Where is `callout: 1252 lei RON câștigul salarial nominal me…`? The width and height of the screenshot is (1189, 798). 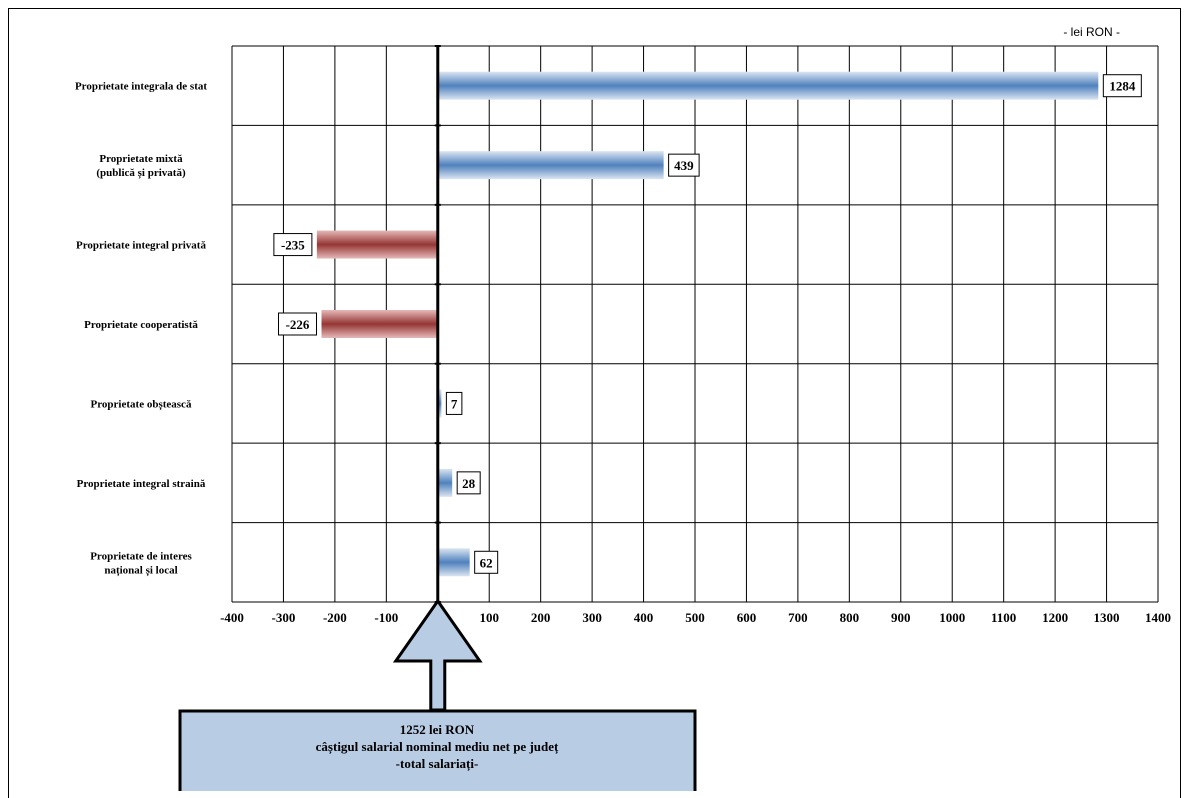 callout: 1252 lei RON câștigul salarial nominal me… is located at coordinates (437, 694).